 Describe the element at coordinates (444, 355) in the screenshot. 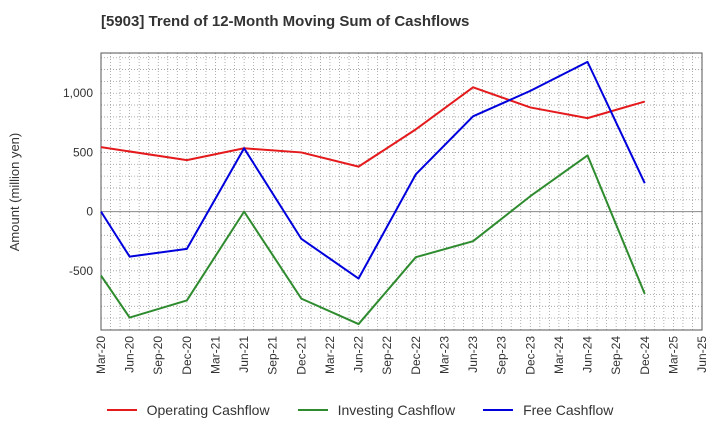

I see `x-tick-label: Mar-23` at that location.